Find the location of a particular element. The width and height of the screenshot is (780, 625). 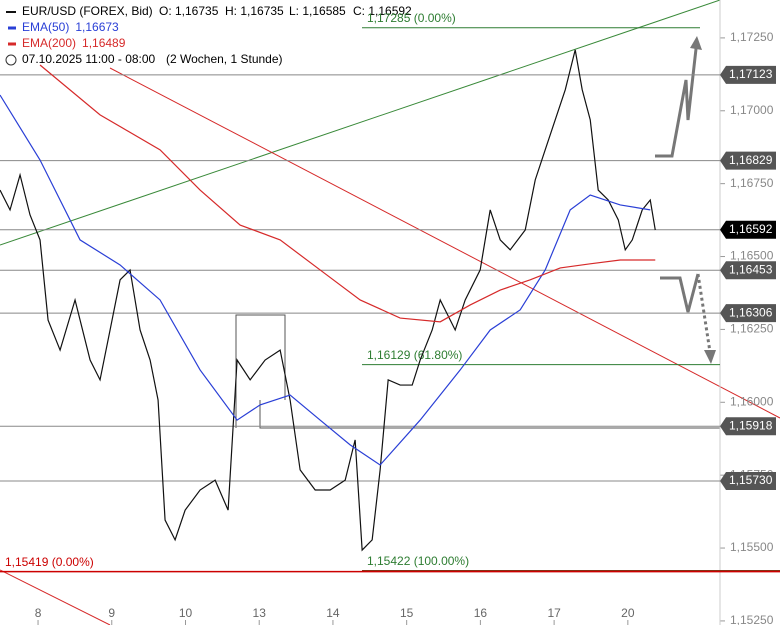

y-tick-label: 1,16500 is located at coordinates (752, 256).